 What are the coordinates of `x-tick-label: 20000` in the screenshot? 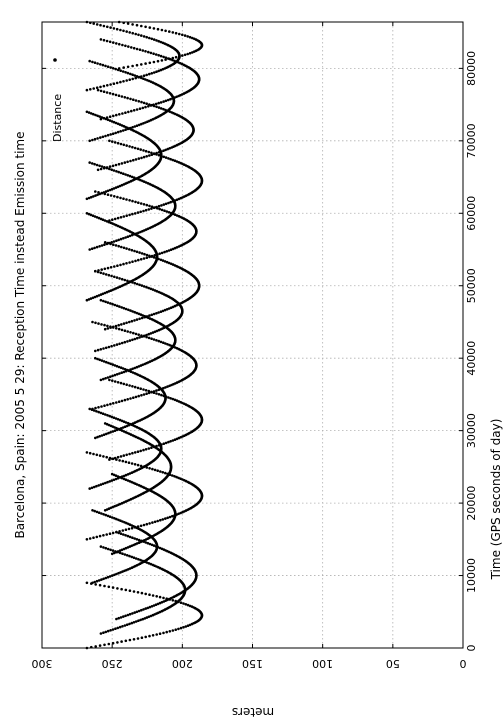 It's located at (471, 503).